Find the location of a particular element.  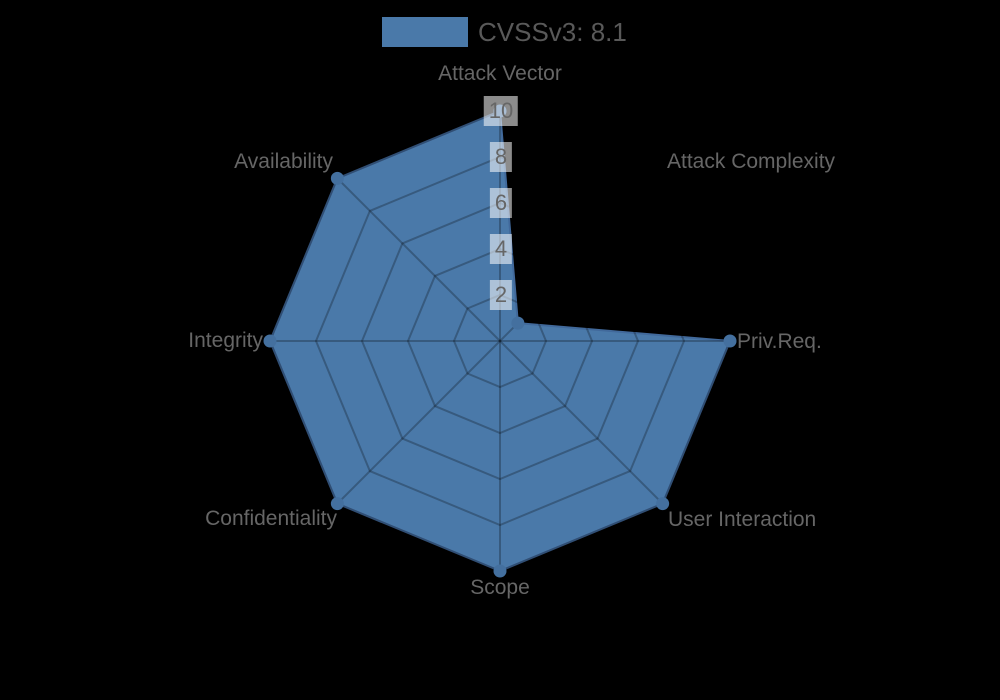

radial-tick-10: 10 is located at coordinates (501, 111).